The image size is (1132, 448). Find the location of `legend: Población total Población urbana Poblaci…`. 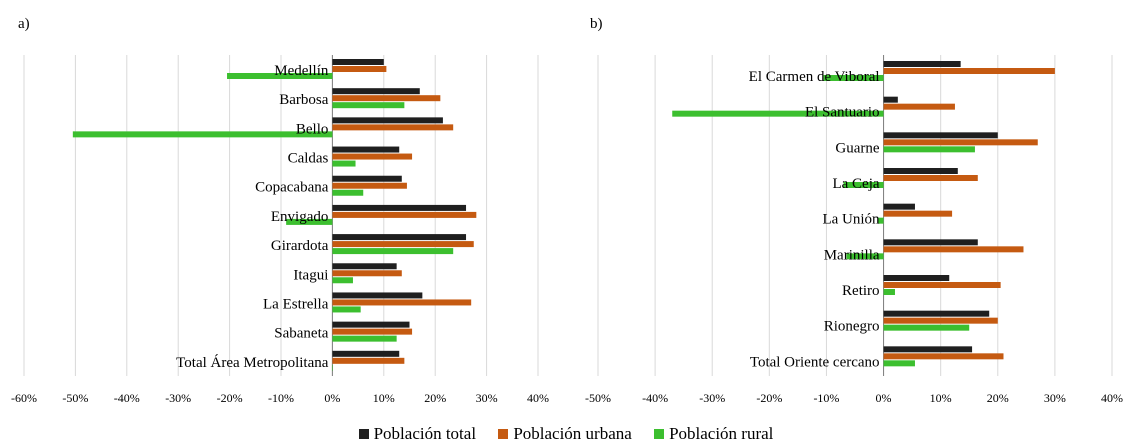

legend: Población total Población urbana Poblaci… is located at coordinates (566, 434).